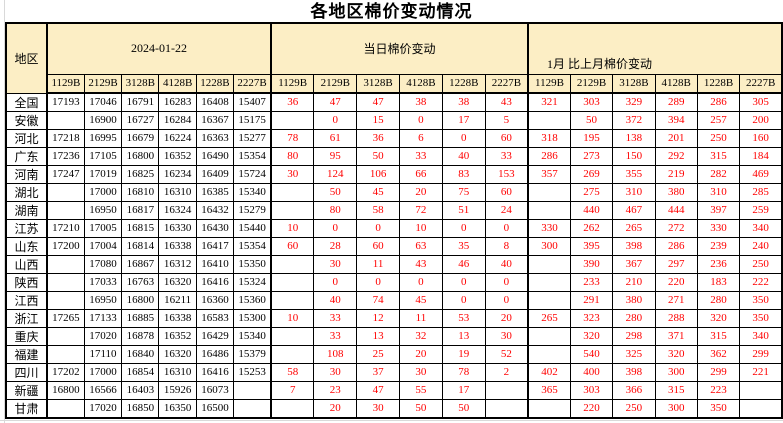 The width and height of the screenshot is (783, 423). What do you see at coordinates (463, 192) in the screenshot?
I see `price-cell: 75` at bounding box center [463, 192].